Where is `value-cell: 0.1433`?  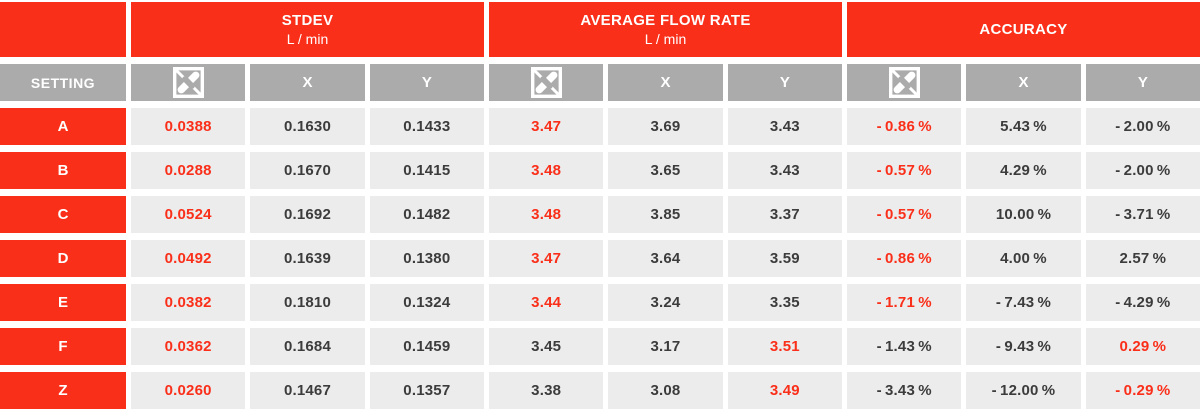
value-cell: 0.1433 is located at coordinates (426, 126).